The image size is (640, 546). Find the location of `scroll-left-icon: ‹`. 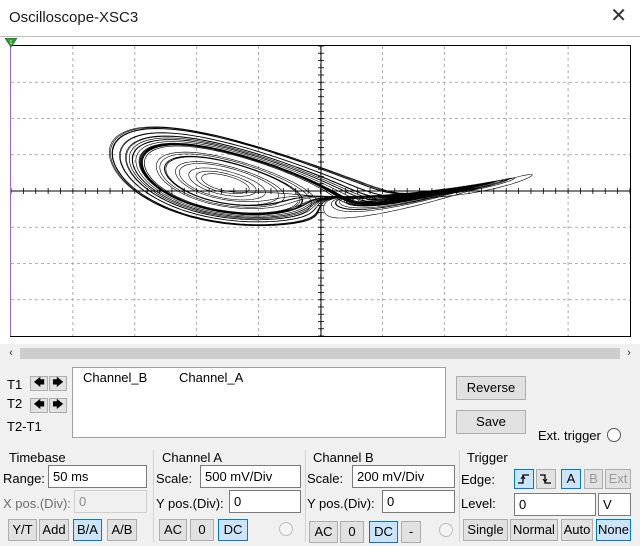

scroll-left-icon: ‹ is located at coordinates (11, 353).